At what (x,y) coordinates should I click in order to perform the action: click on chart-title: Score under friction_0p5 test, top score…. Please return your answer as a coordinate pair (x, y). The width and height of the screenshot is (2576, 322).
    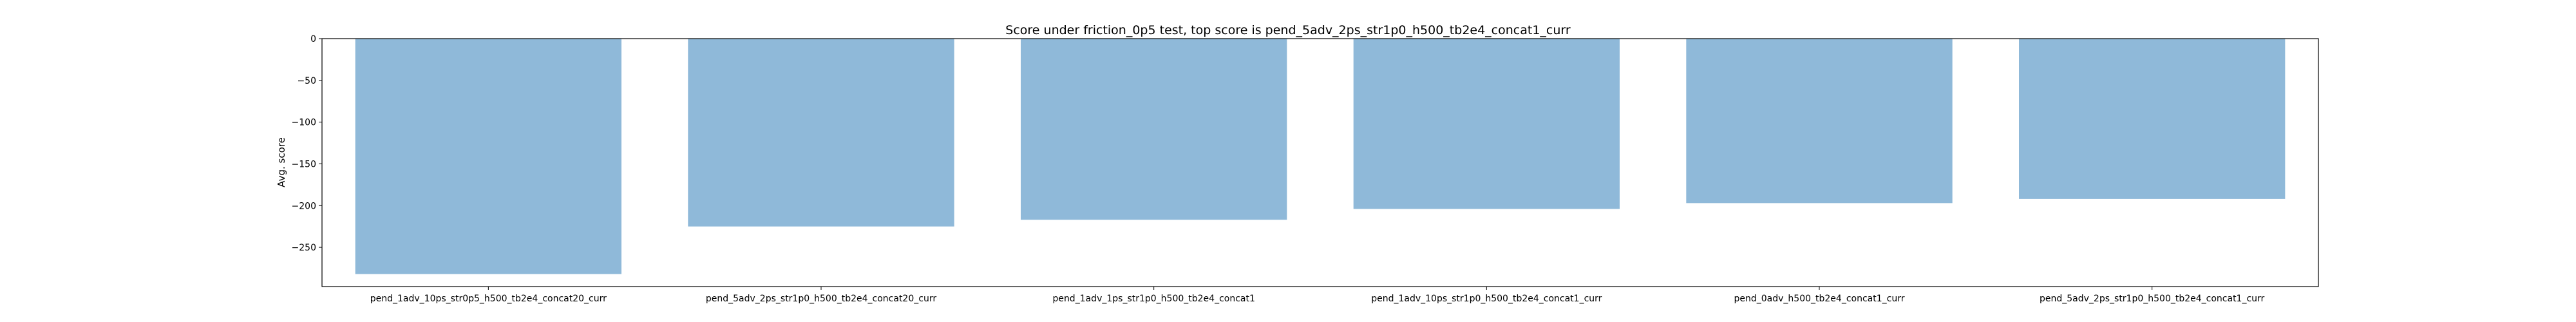
    Looking at the image, I should click on (1288, 30).